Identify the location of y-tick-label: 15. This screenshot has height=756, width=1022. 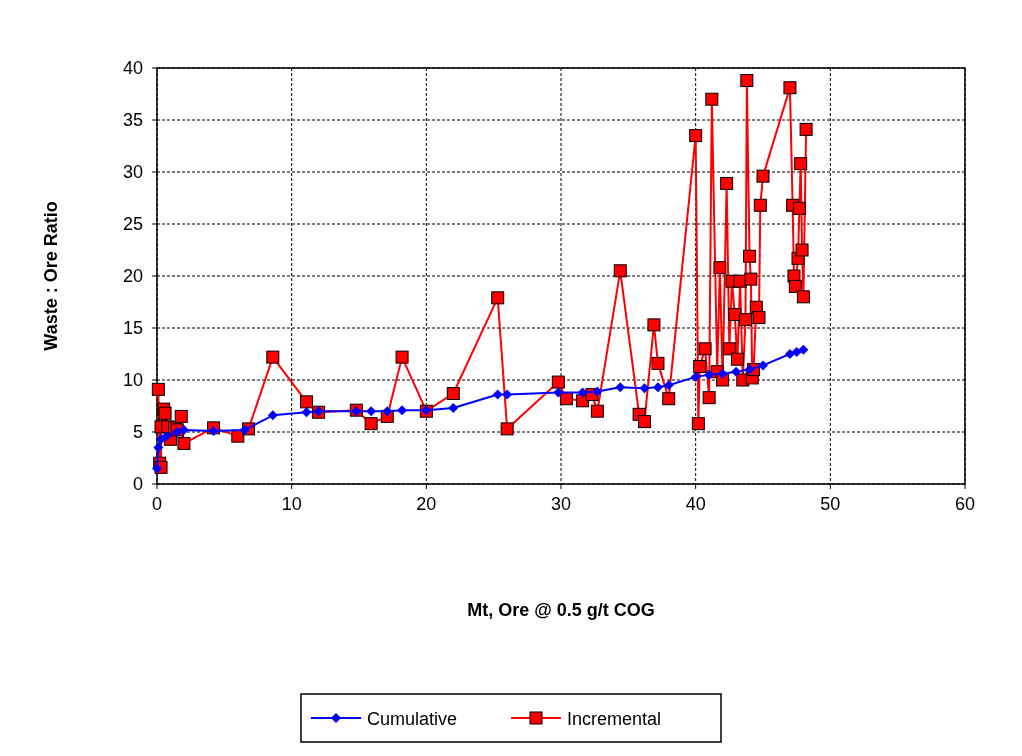
(132, 328).